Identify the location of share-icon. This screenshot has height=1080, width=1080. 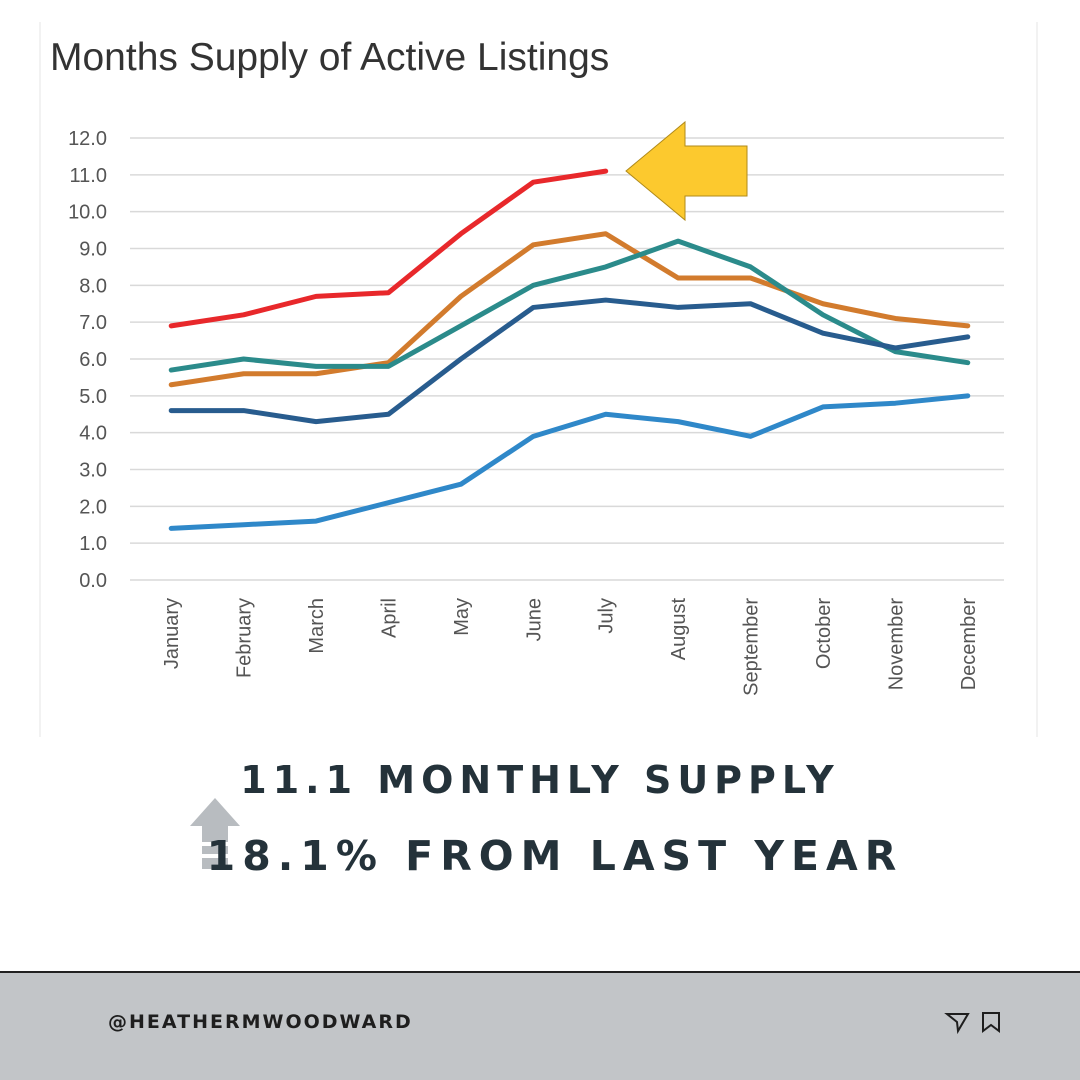
(957, 1024).